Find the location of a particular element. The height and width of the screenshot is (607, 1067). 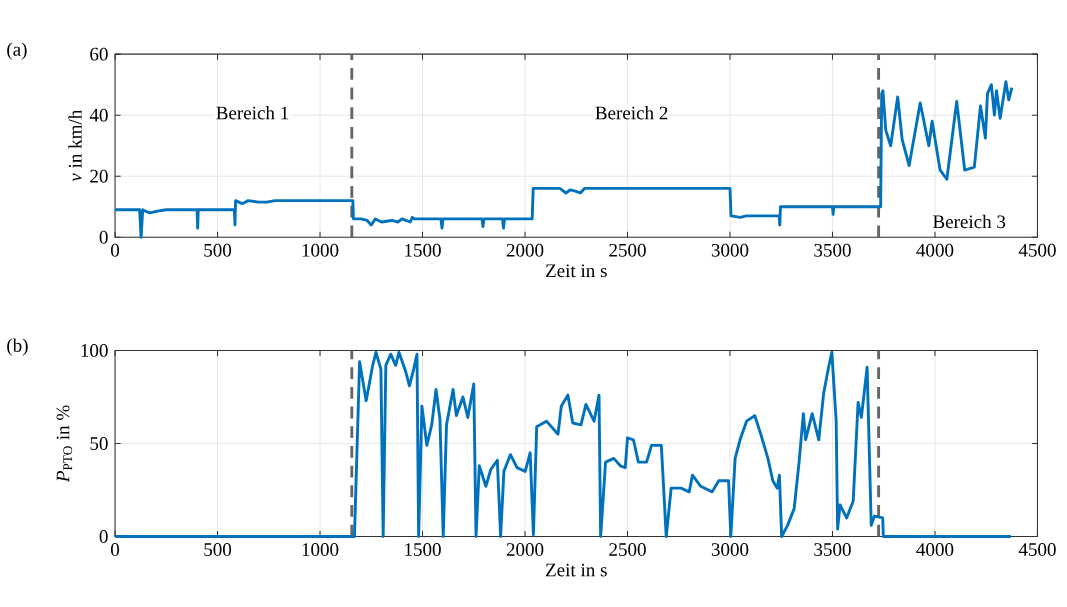

annotation: Bereich 2 is located at coordinates (631, 112).